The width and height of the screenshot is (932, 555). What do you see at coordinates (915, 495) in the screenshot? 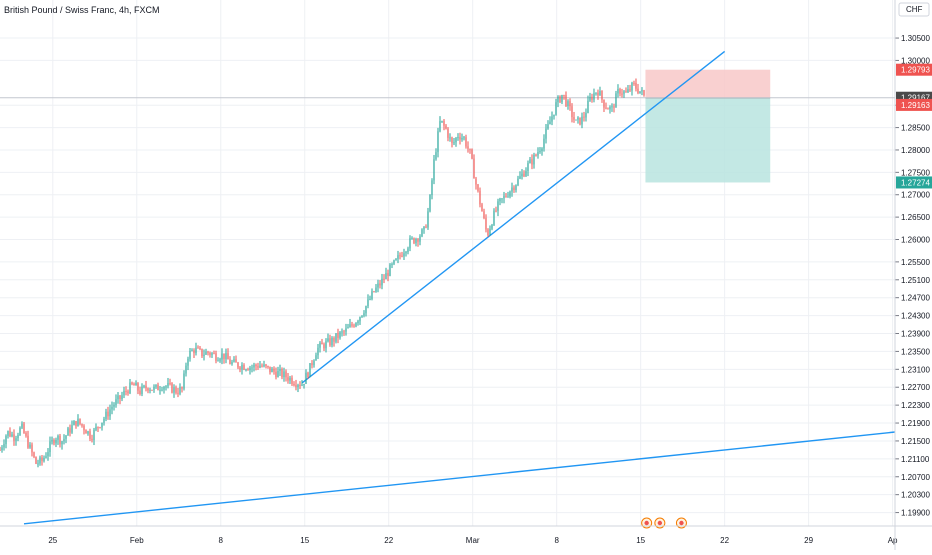
I see `y-tick-label: 1.20300` at bounding box center [915, 495].